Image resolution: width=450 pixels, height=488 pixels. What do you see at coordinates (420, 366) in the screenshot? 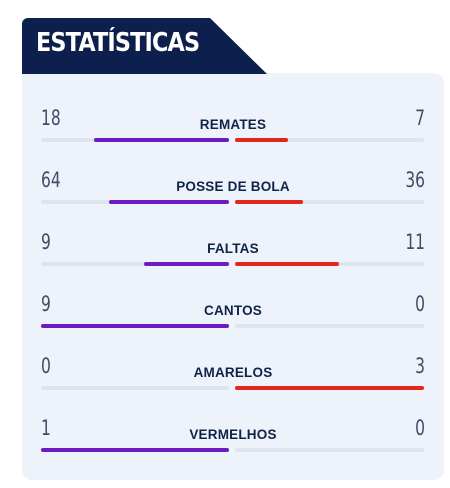
I see `away-value: 3` at bounding box center [420, 366].